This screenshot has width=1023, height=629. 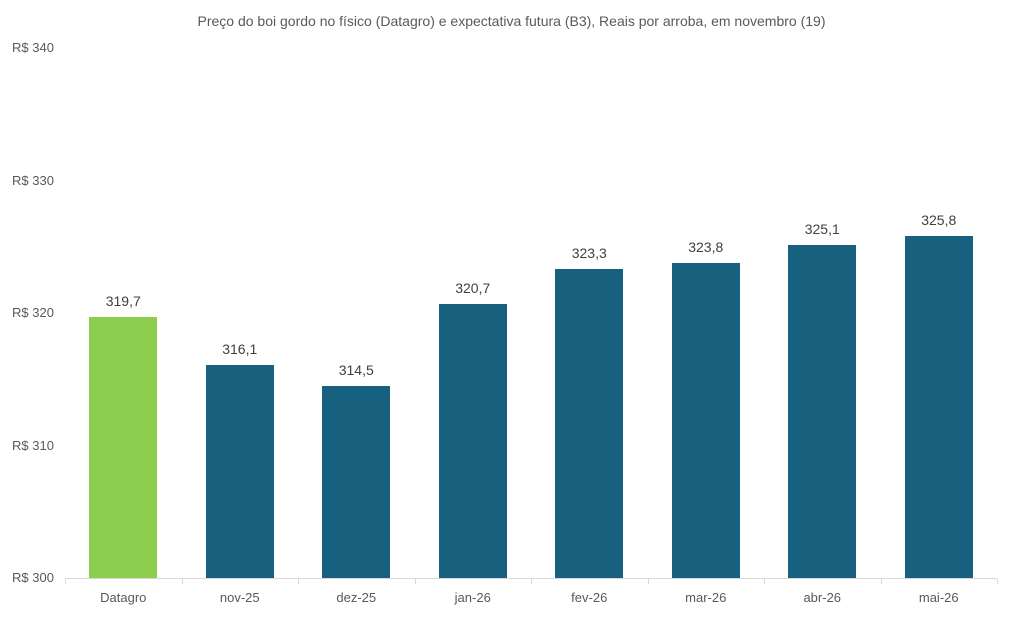 I want to click on y-tick-label: R$ 340, so click(x=33, y=47).